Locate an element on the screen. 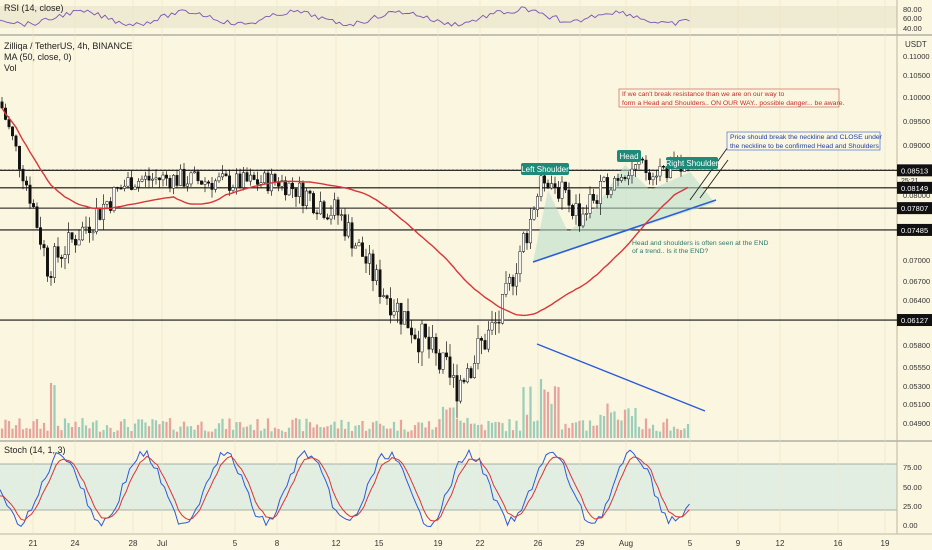 The width and height of the screenshot is (932, 550). price-tick: 0.06400 is located at coordinates (916, 300).